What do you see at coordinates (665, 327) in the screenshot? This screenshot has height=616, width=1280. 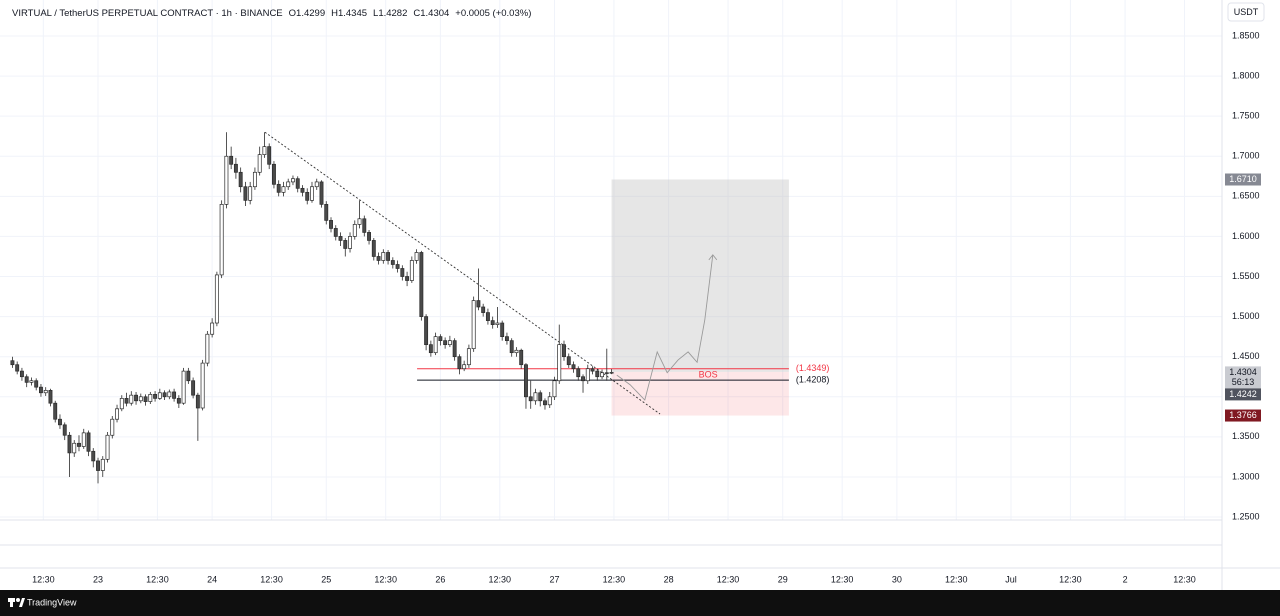 I see `projection-path` at bounding box center [665, 327].